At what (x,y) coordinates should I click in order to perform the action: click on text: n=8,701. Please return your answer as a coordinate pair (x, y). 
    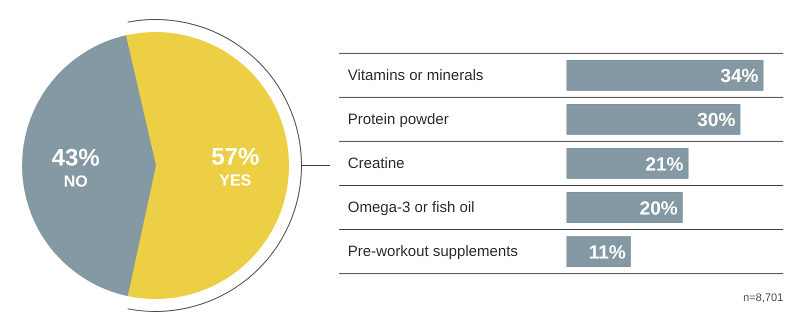
    Looking at the image, I should click on (763, 298).